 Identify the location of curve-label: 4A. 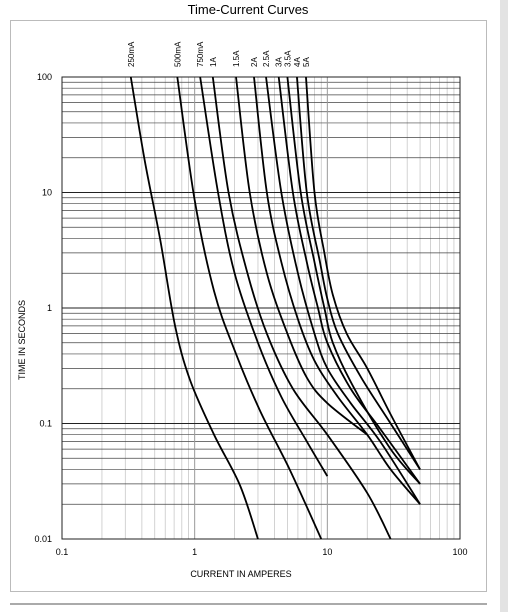
(297, 62).